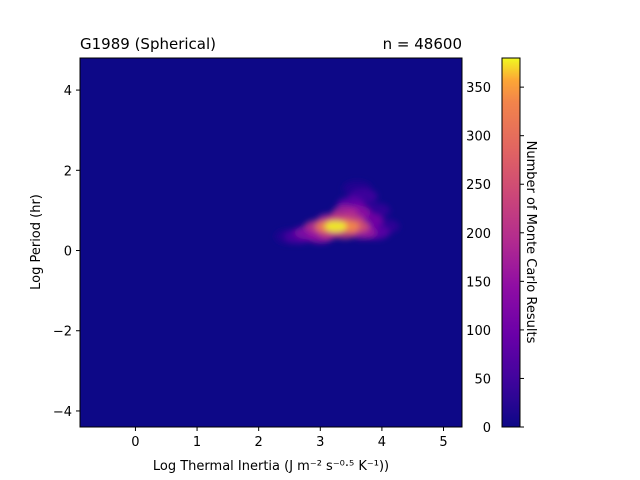 The height and width of the screenshot is (480, 640). I want to click on y-tick-label: 0, so click(68, 252).